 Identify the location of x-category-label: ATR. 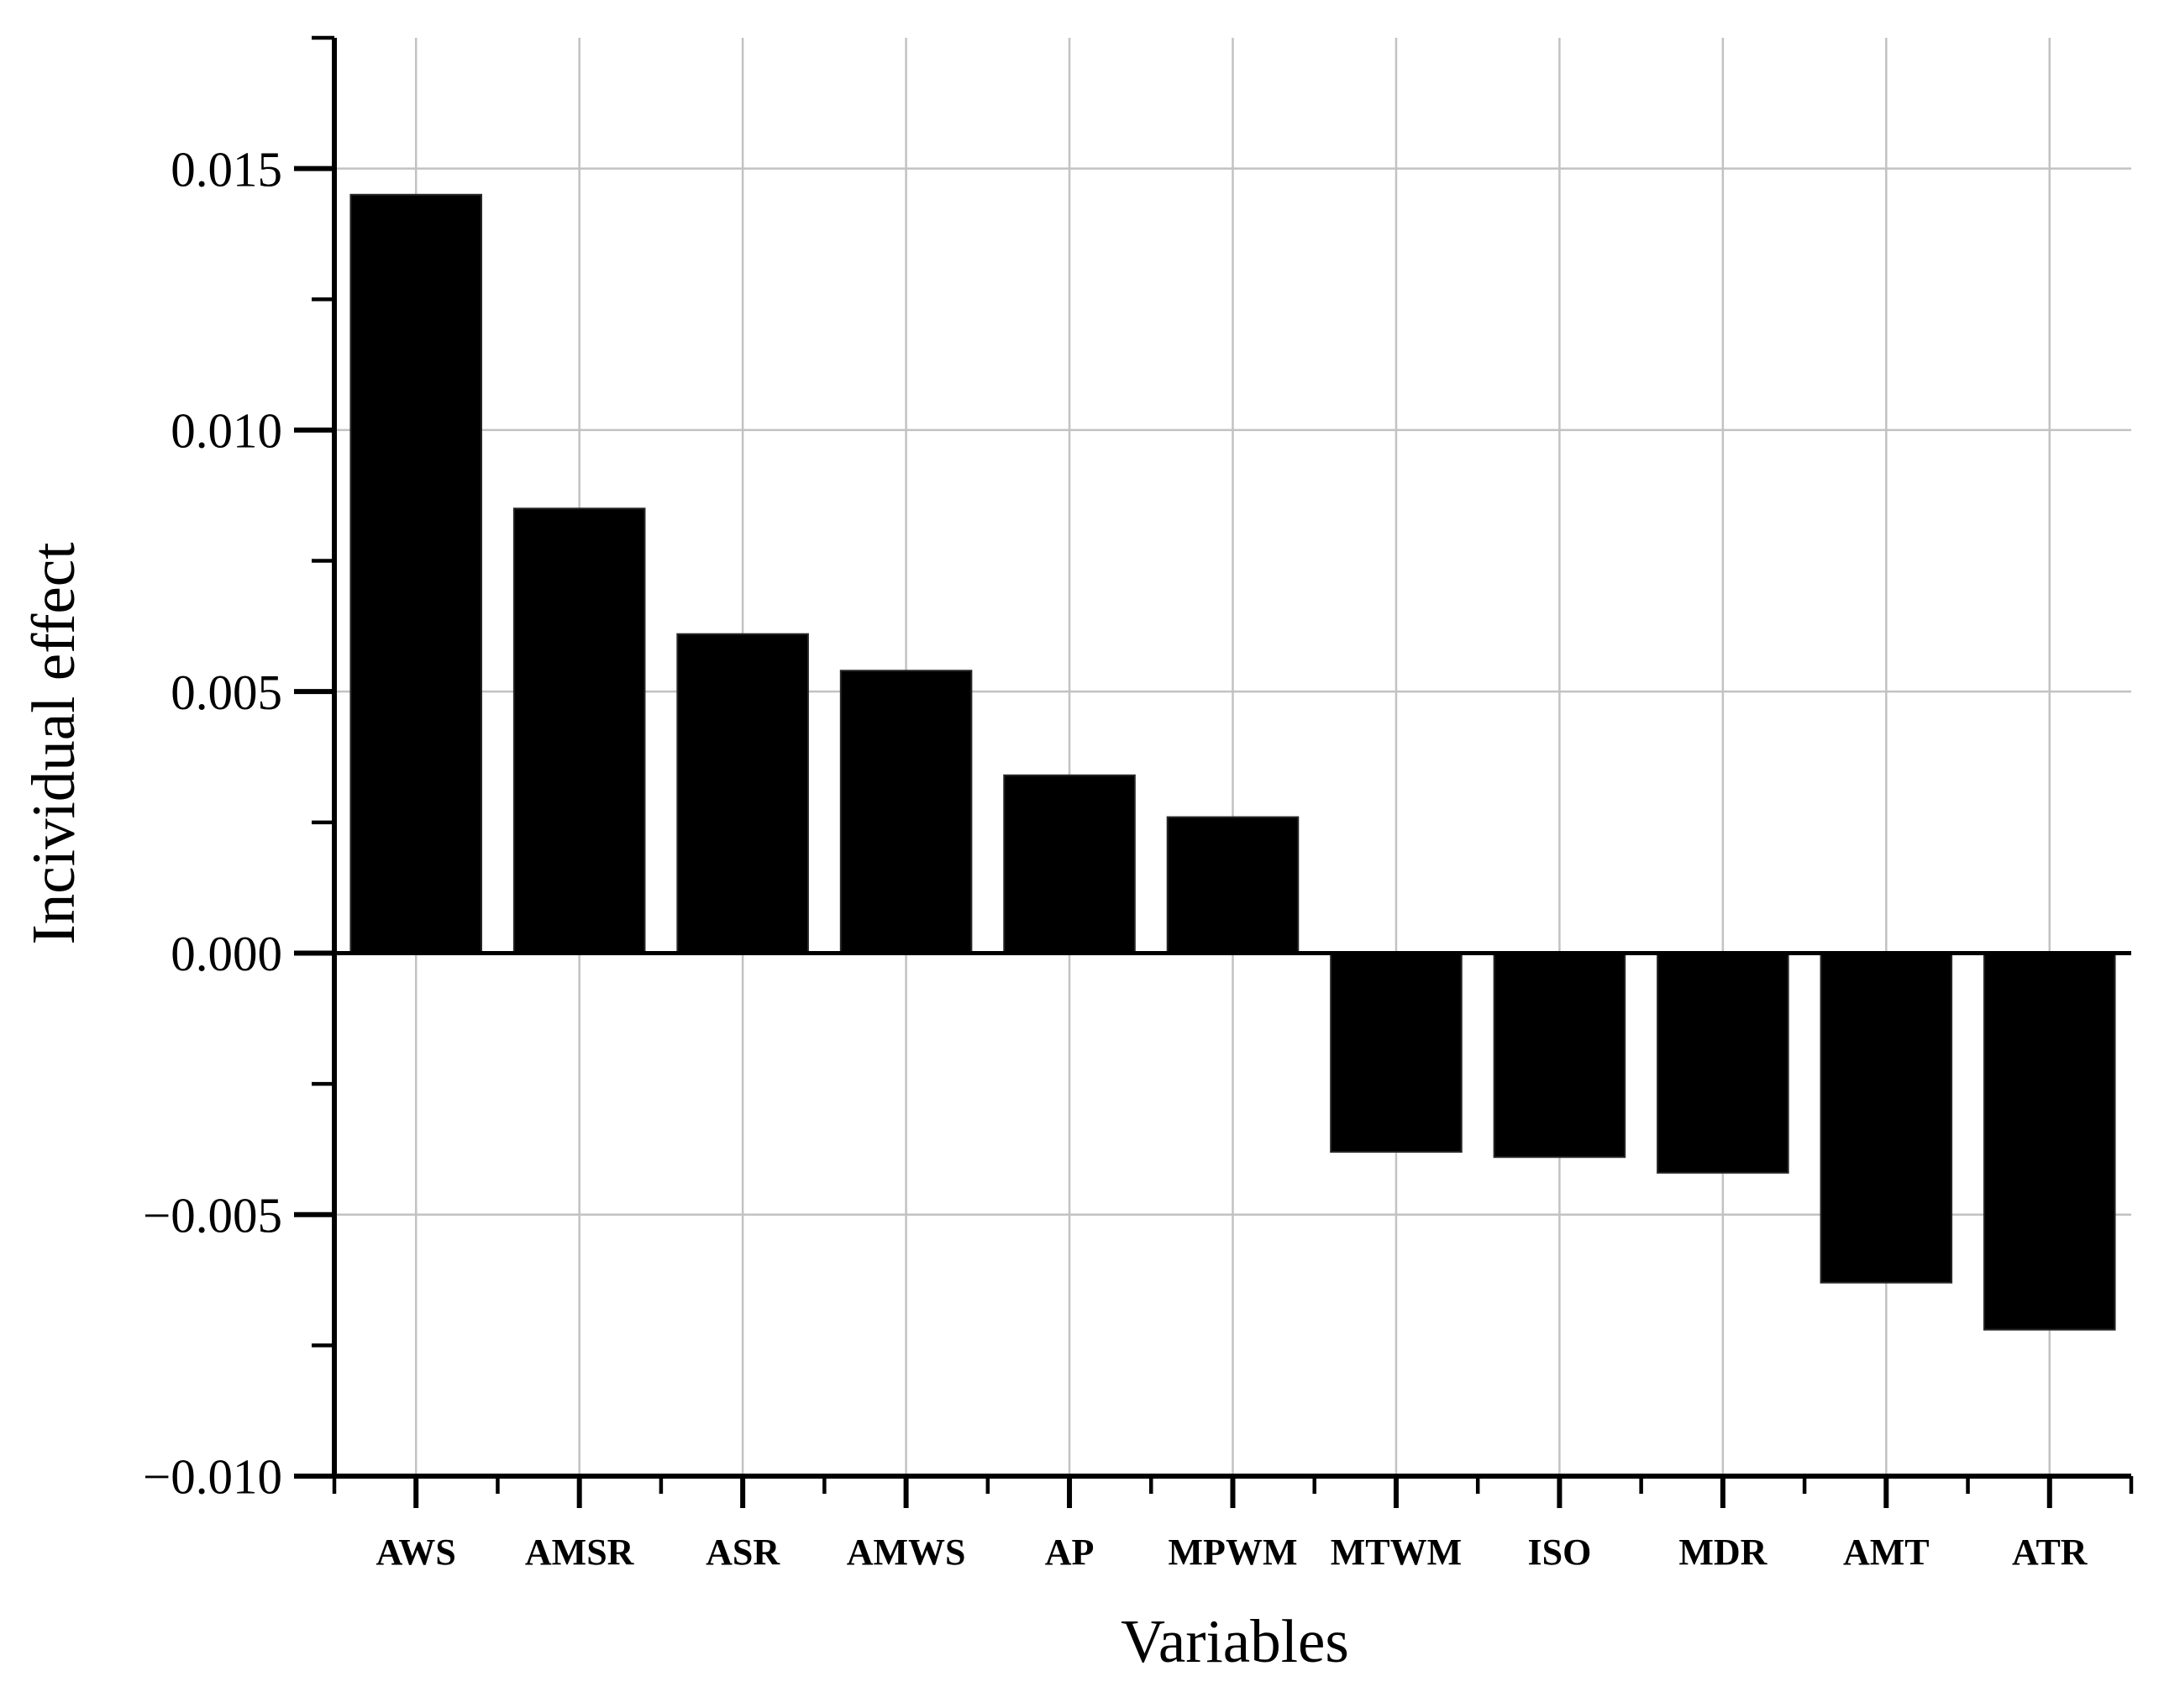
(2050, 1552).